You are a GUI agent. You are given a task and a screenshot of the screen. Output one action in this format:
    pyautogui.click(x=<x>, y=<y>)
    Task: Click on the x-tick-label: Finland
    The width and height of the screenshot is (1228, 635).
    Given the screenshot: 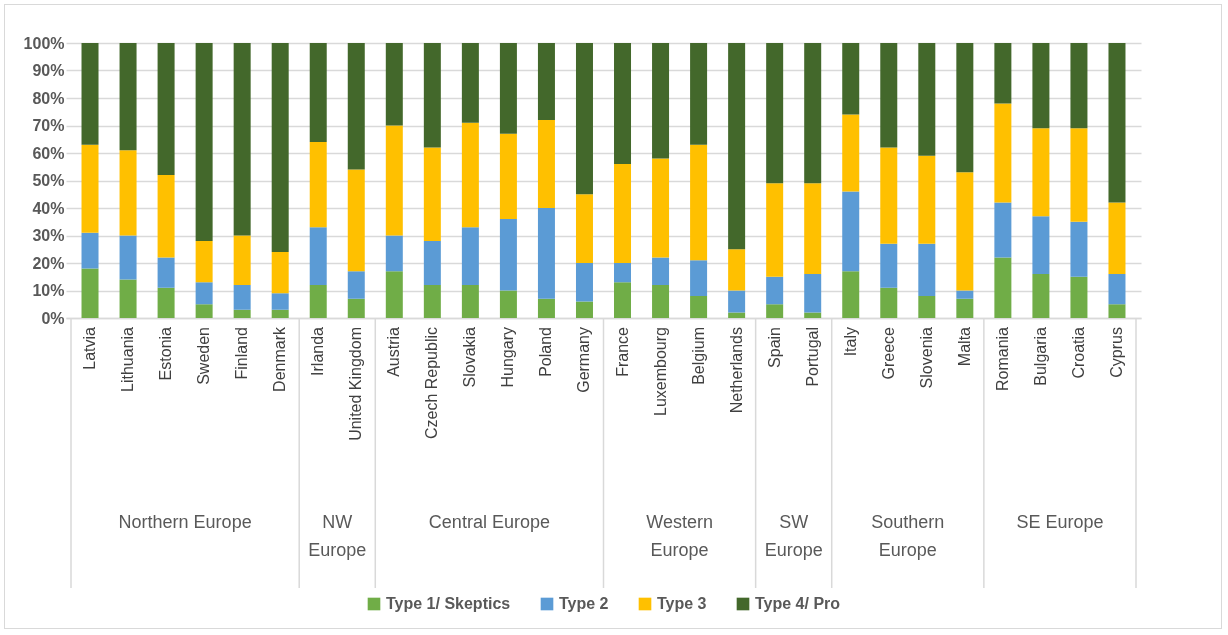 What is the action you would take?
    pyautogui.click(x=242, y=353)
    